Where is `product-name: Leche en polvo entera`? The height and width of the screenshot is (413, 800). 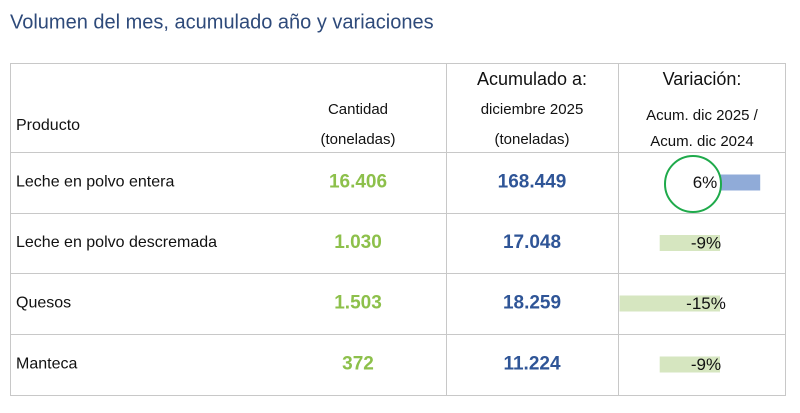 product-name: Leche en polvo entera is located at coordinates (95, 182).